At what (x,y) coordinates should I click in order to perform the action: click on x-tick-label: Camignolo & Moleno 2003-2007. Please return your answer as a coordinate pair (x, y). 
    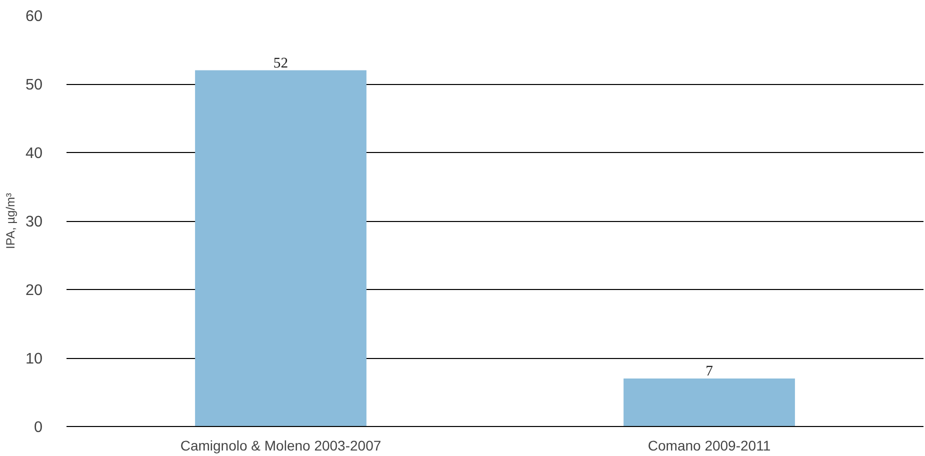
    Looking at the image, I should click on (281, 446).